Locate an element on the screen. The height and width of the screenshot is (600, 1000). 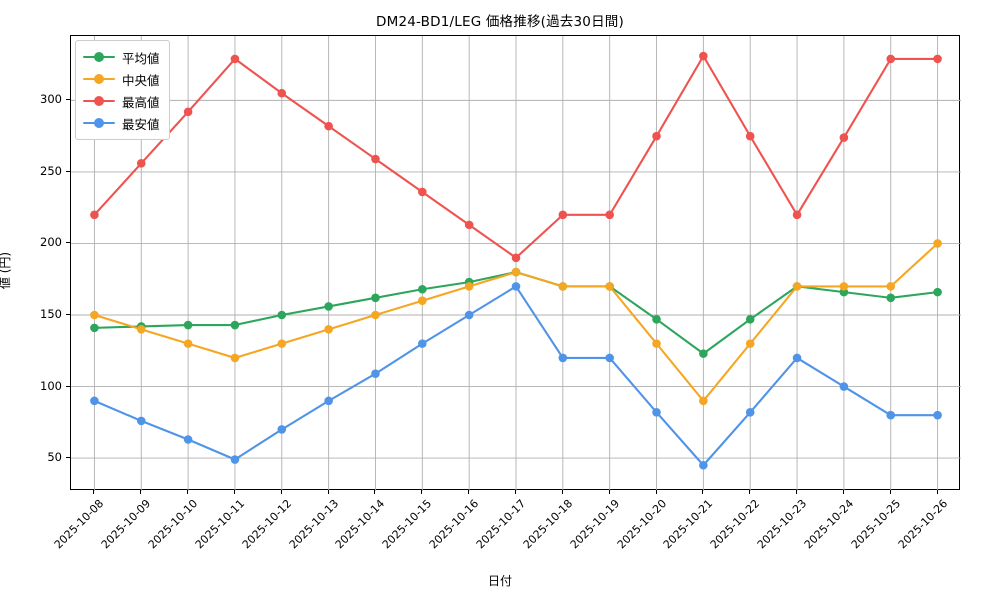
legend-label: 平均値 is located at coordinates (141, 58).